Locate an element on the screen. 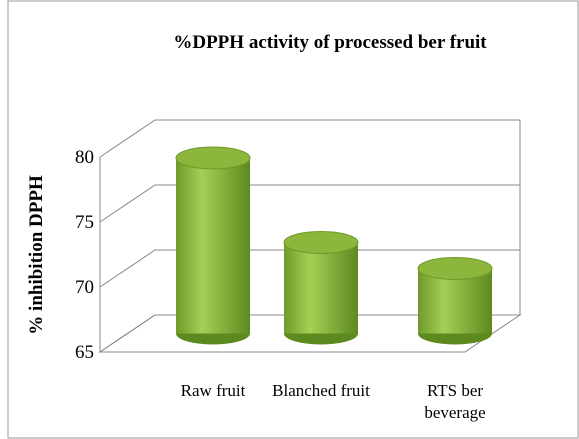  y-tick-label: 70 is located at coordinates (84, 287).